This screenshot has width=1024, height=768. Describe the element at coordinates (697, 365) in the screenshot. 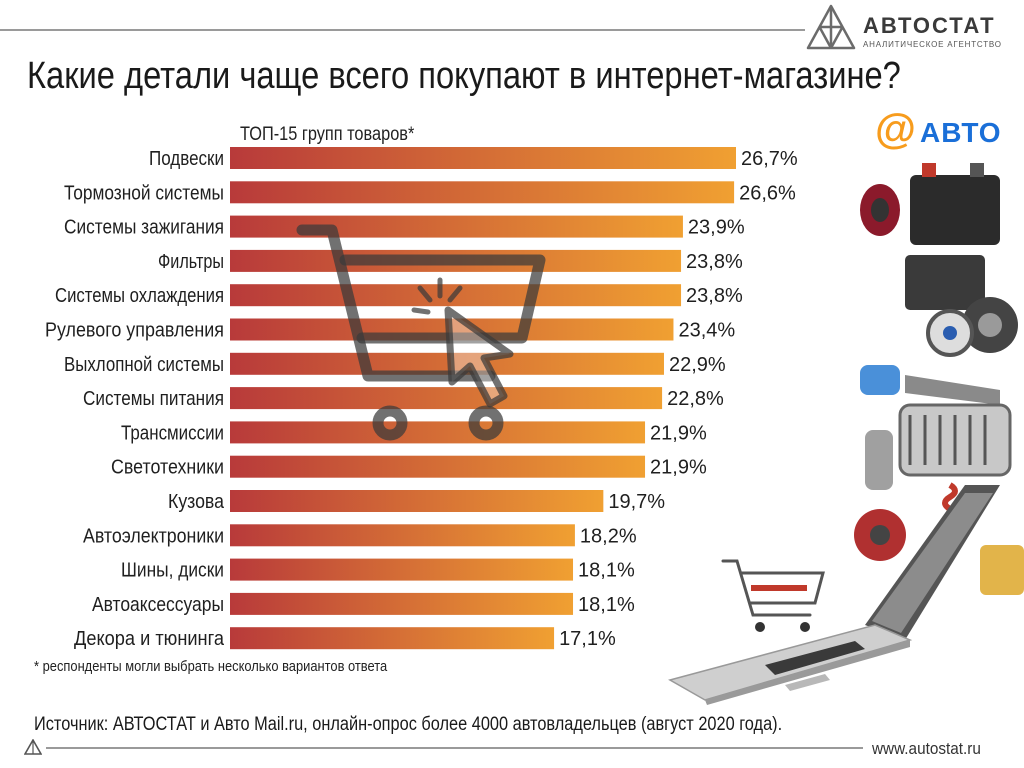

I see `value-label: 22,9%` at that location.